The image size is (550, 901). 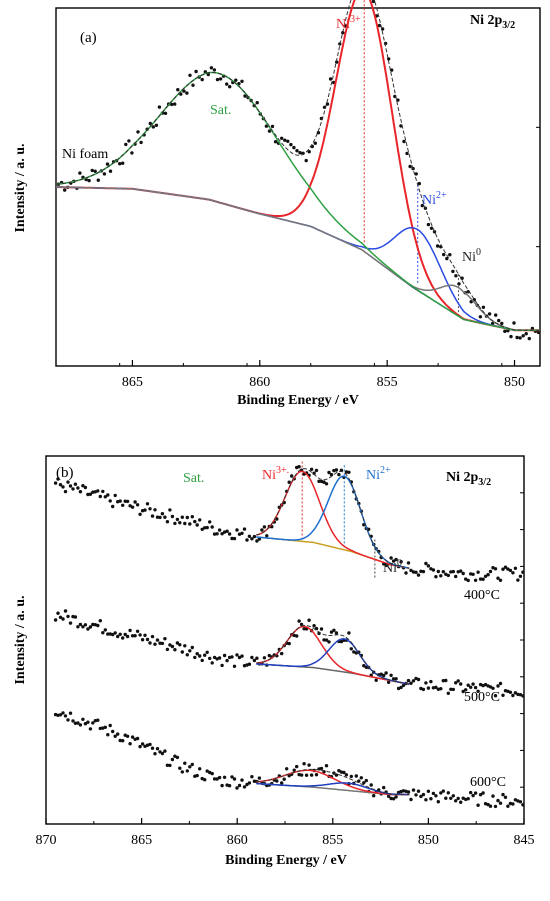 What do you see at coordinates (237, 840) in the screenshot?
I see `panel-b-x-tick-label-860: 860` at bounding box center [237, 840].